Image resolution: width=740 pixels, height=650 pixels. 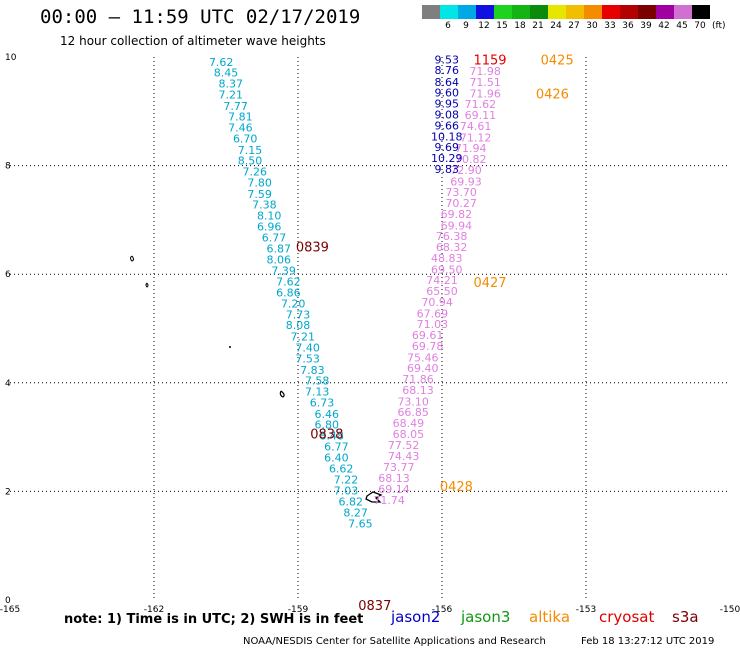 I want to click on wave-height-value: 8.45, so click(x=226, y=73).